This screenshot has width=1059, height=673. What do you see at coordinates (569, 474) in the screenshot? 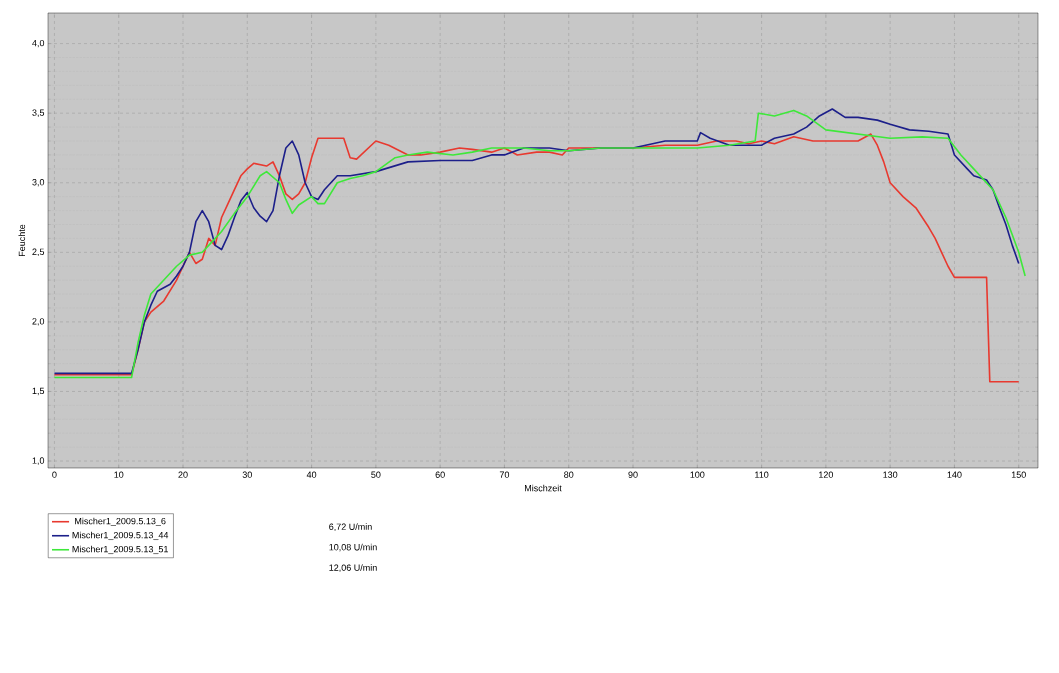
I see `x-tick-label: 80` at bounding box center [569, 474].